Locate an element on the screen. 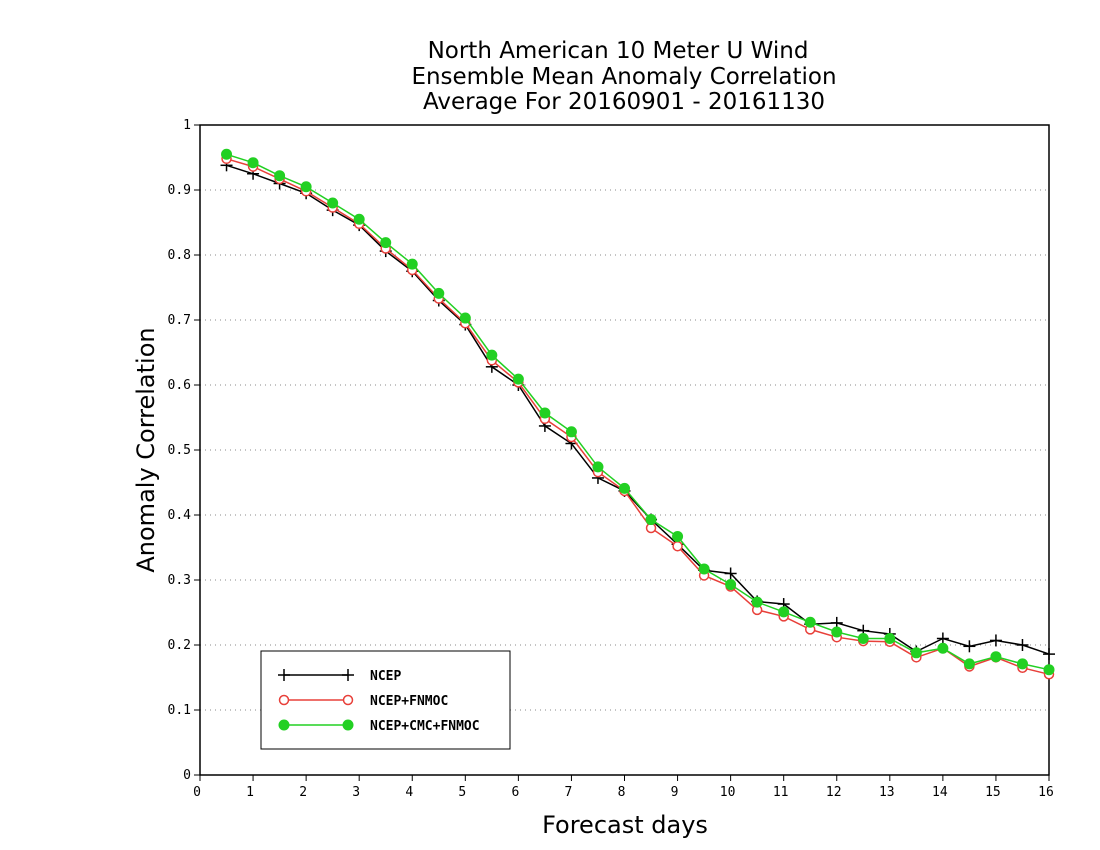 This screenshot has height=850, width=1100. legend-entry: NCEP is located at coordinates (339, 676).